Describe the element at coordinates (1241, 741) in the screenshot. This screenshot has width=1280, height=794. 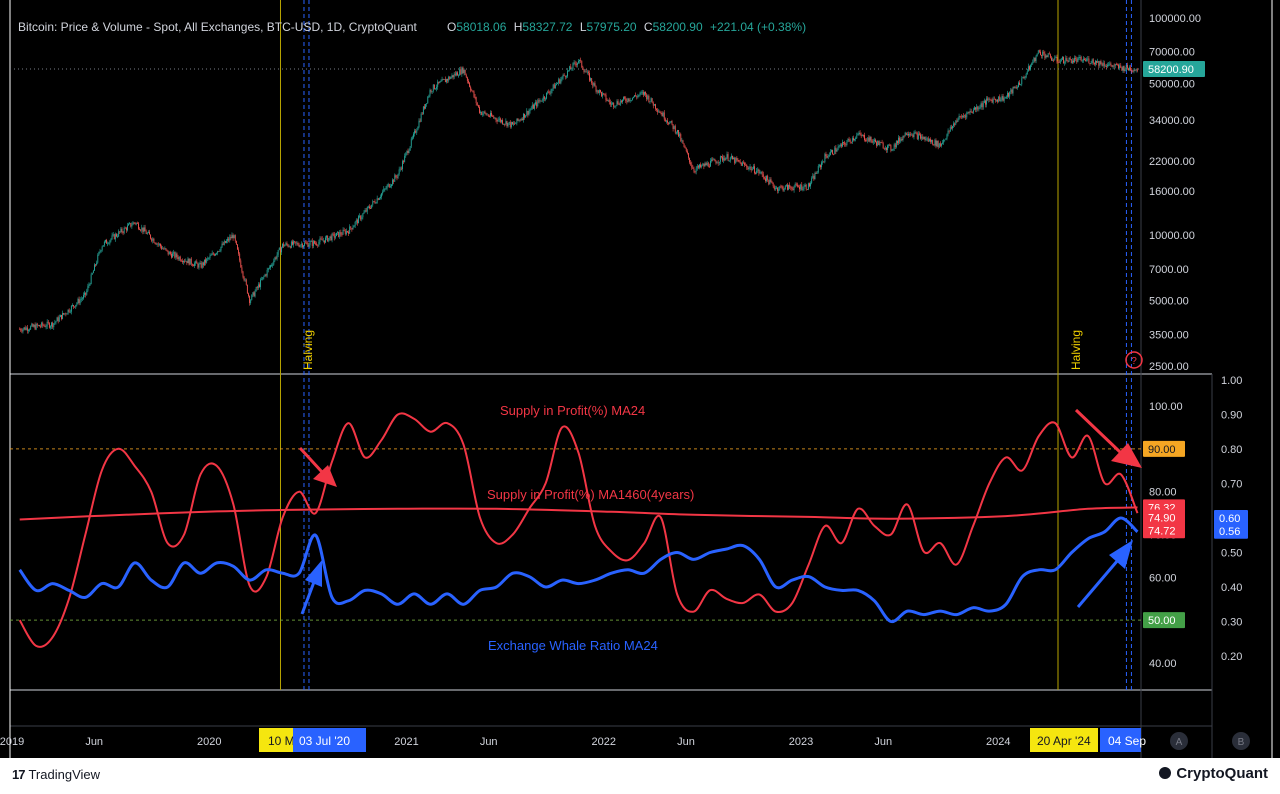
I see `log-scale-button` at that location.